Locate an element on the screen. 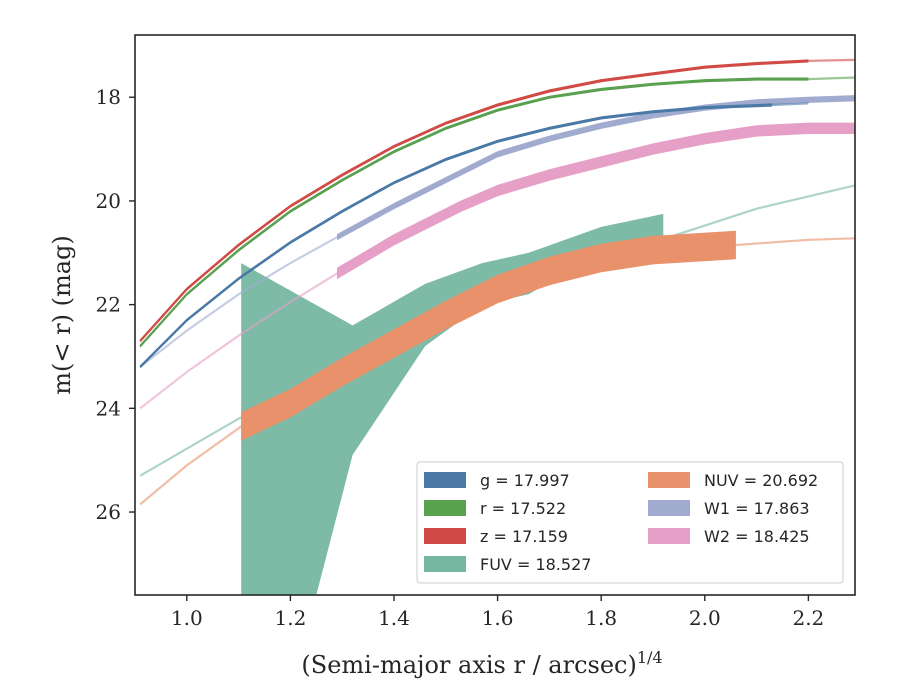  x-axis-title-superscript: 1/4 is located at coordinates (650, 657).